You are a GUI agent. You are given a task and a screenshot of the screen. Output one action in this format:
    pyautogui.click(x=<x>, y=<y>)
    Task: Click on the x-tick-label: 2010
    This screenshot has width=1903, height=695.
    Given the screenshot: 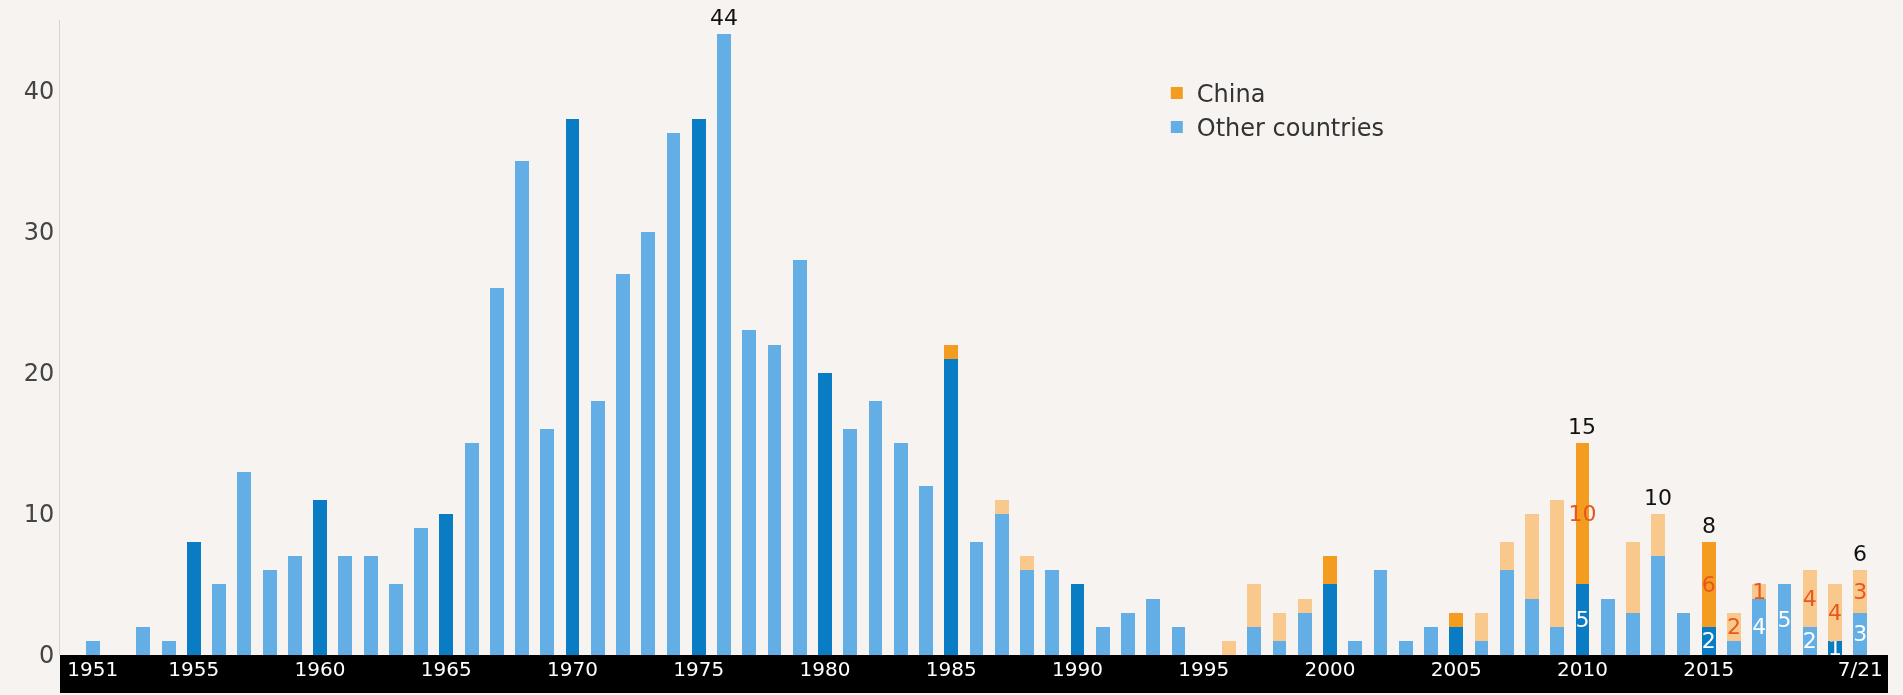 What is the action you would take?
    pyautogui.click(x=1582, y=669)
    